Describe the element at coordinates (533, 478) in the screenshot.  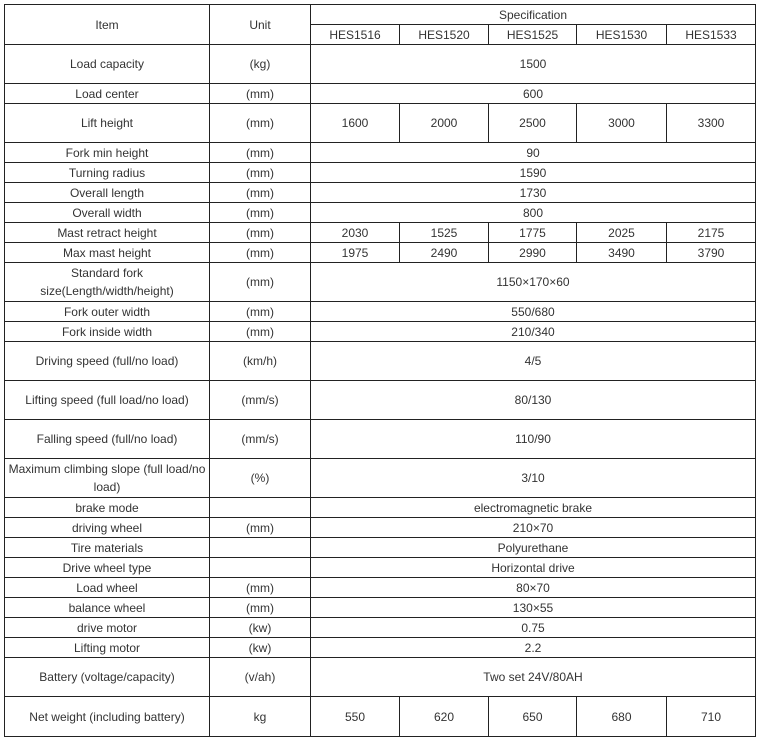
I see `row-value: 3/10` at that location.